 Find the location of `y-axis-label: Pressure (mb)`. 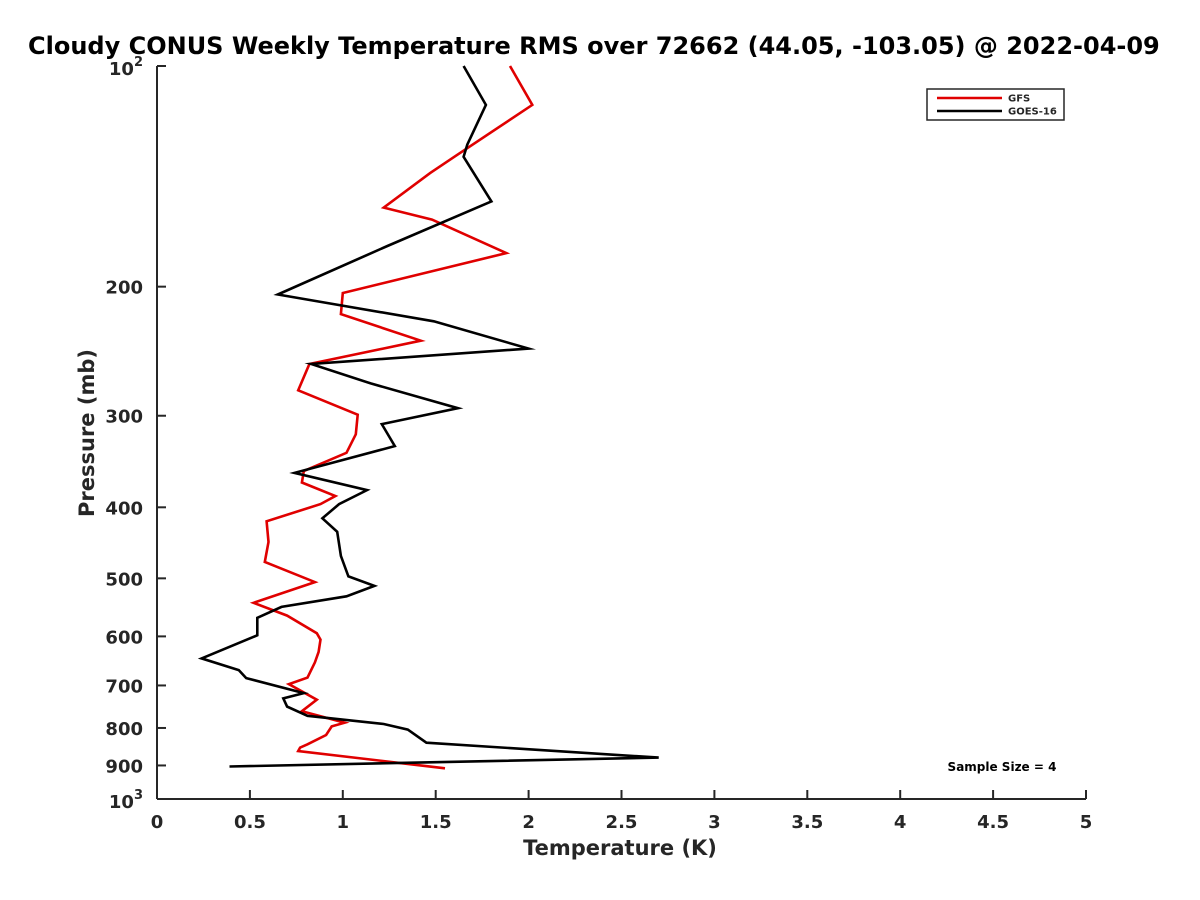

y-axis-label: Pressure (mb) is located at coordinates (87, 433).